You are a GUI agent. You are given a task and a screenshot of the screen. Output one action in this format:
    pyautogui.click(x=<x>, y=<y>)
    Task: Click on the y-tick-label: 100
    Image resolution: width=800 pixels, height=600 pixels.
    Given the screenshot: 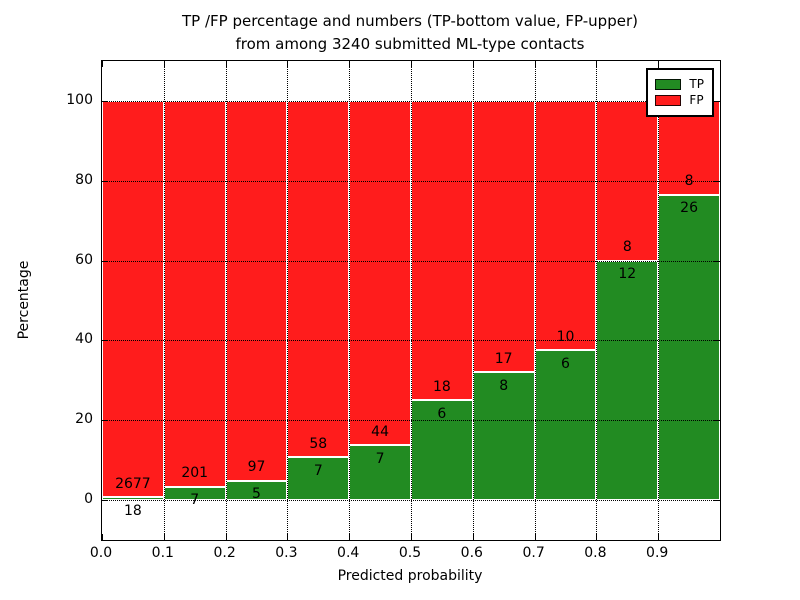 What is the action you would take?
    pyautogui.click(x=79, y=99)
    